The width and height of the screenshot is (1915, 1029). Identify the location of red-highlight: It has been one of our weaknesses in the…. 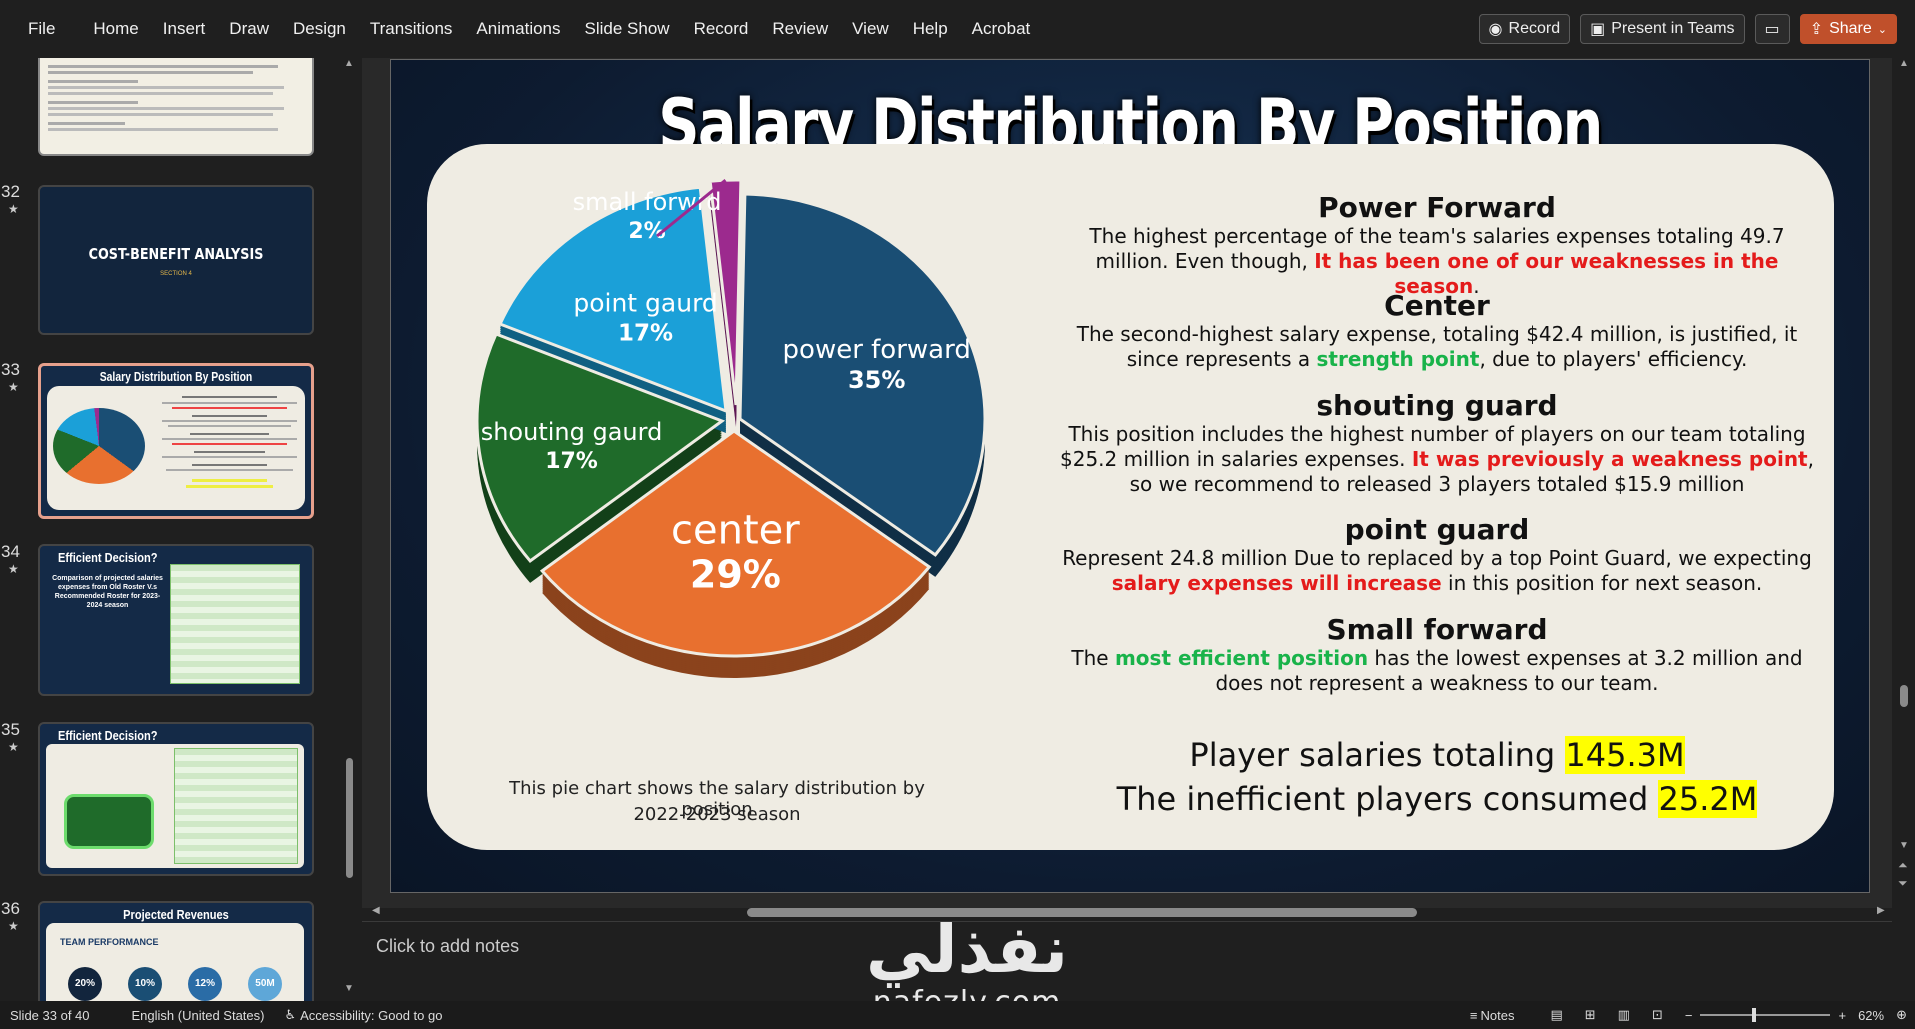
(1546, 273).